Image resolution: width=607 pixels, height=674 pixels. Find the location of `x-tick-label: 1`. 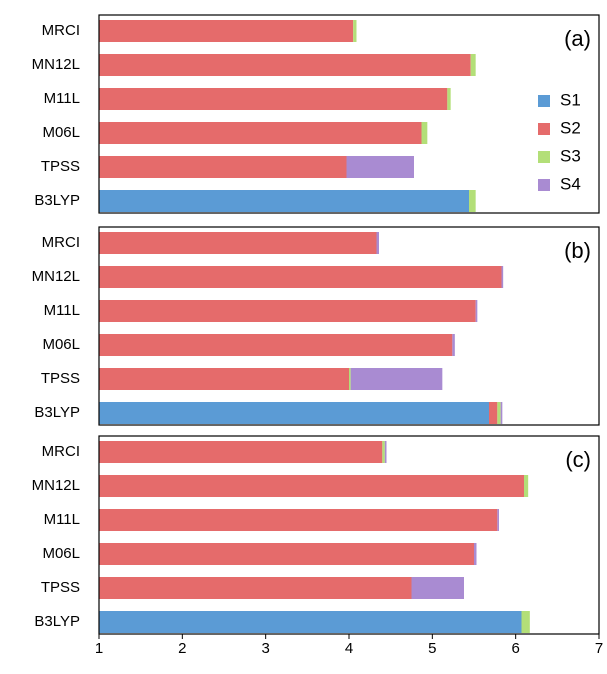

x-tick-label: 1 is located at coordinates (99, 648).